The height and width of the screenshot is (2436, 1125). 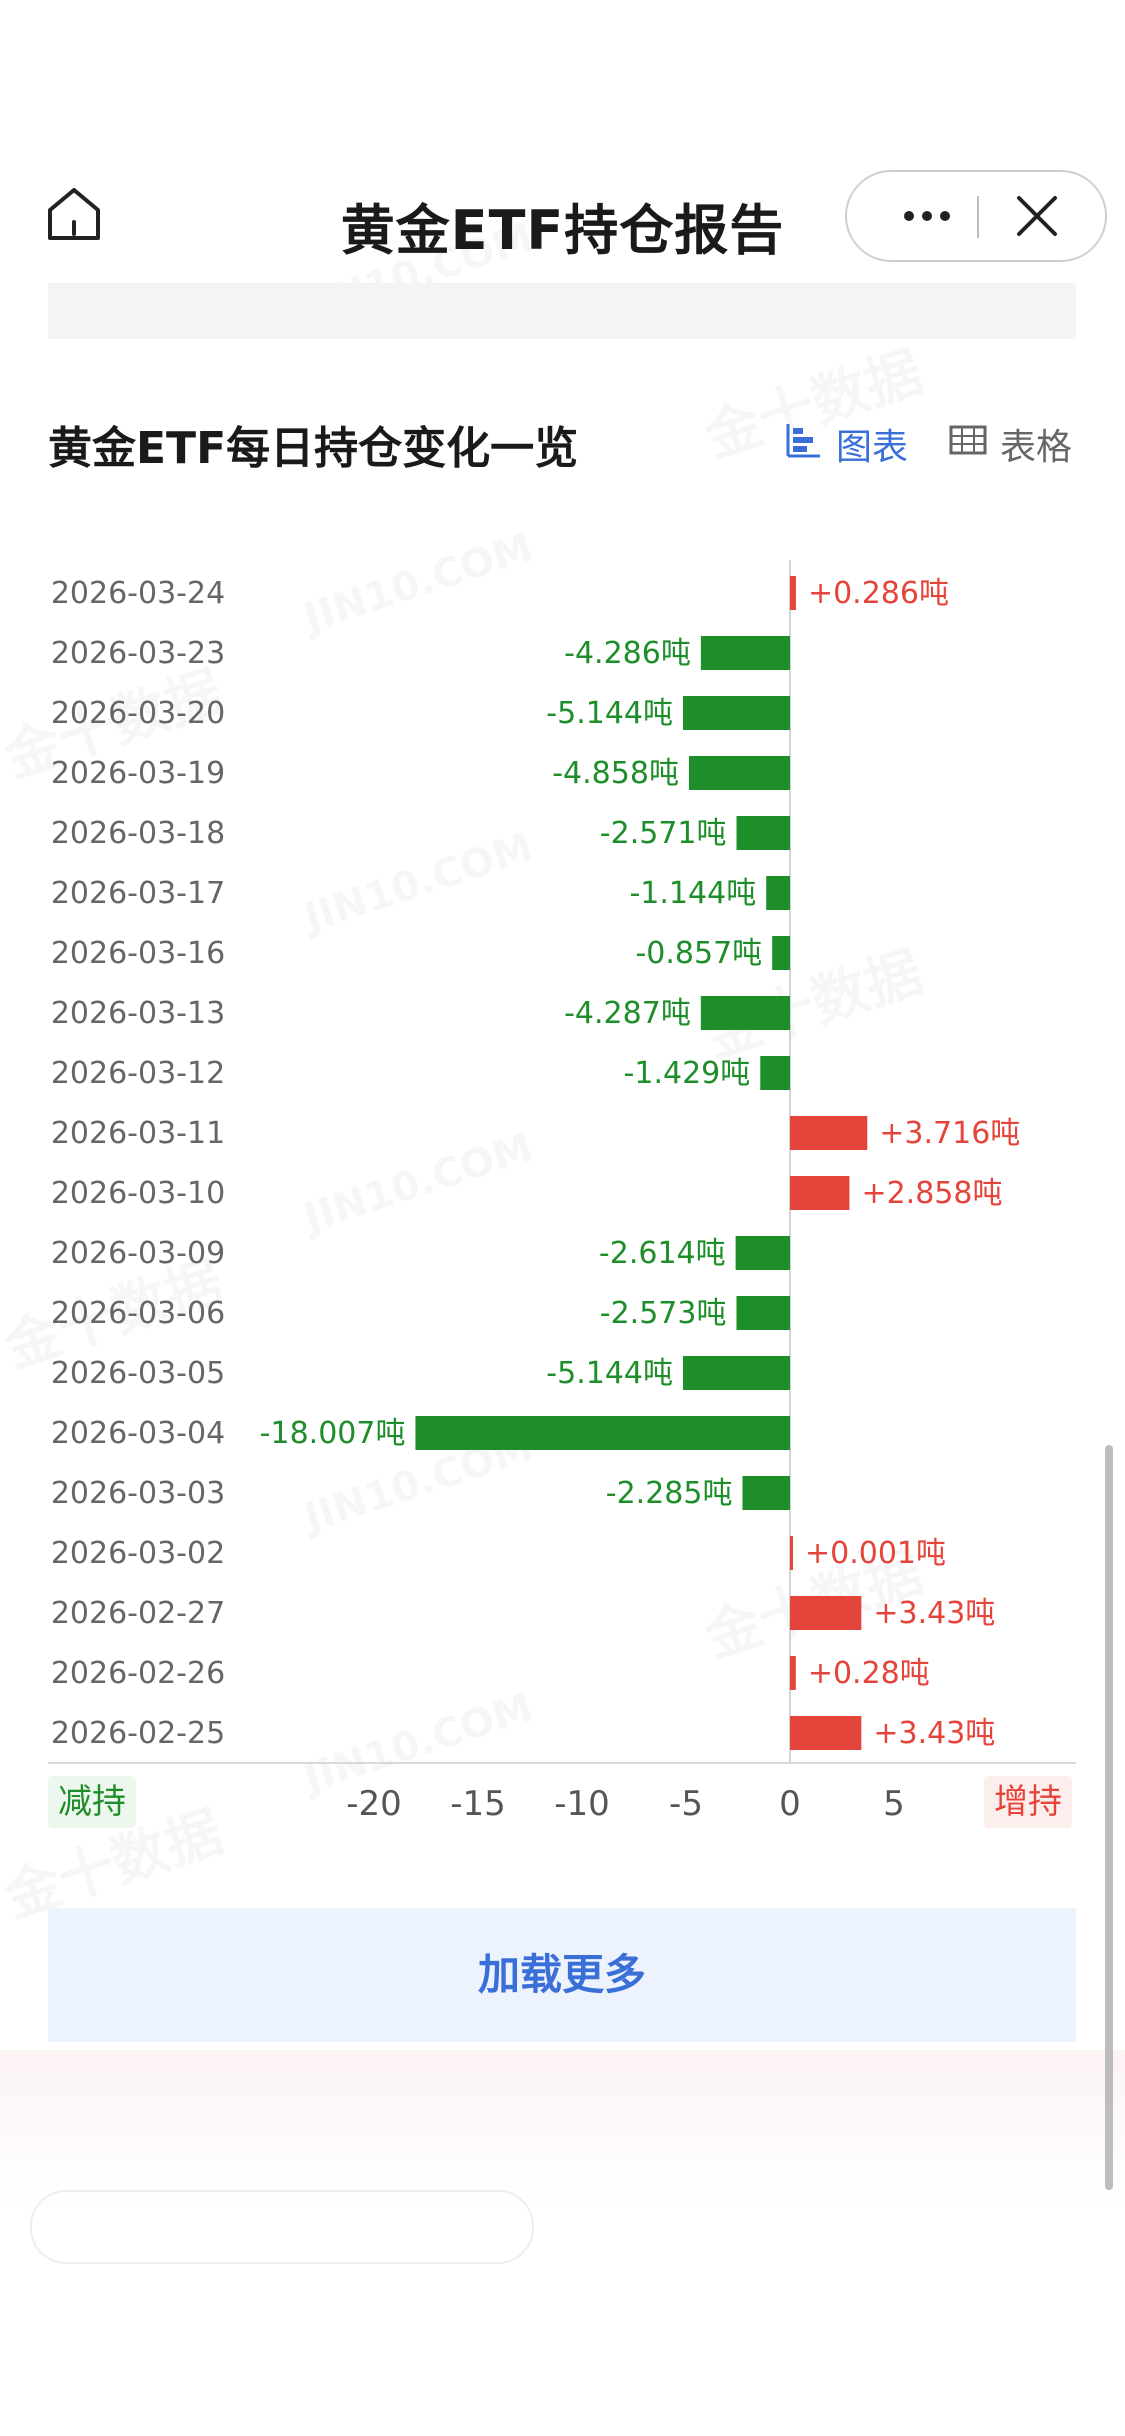 What do you see at coordinates (894, 1804) in the screenshot?
I see `x-tick-label: 5` at bounding box center [894, 1804].